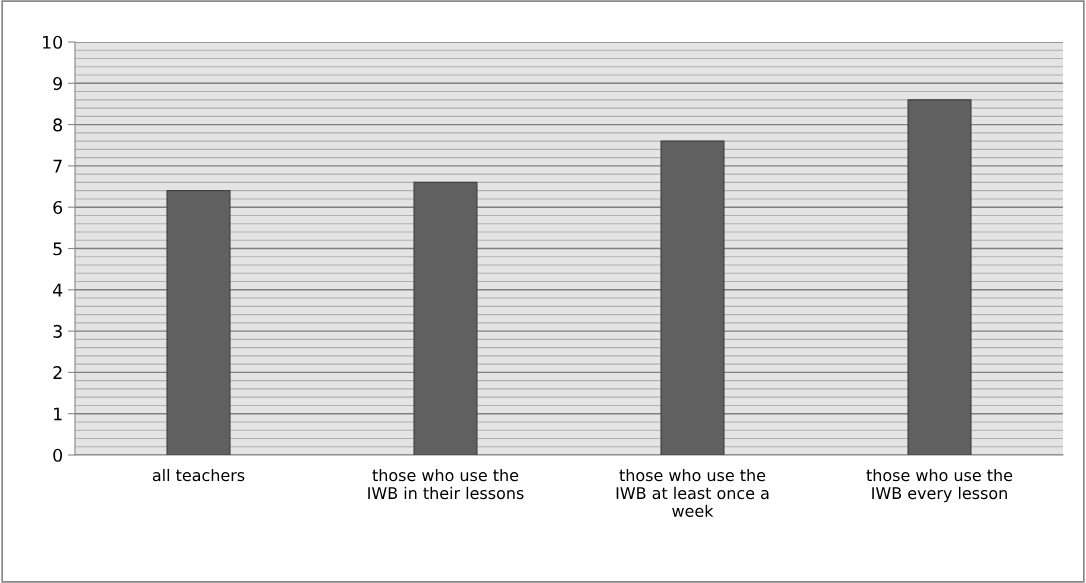 The image size is (1086, 583). Describe the element at coordinates (58, 290) in the screenshot. I see `y-tick-label: 4` at that location.